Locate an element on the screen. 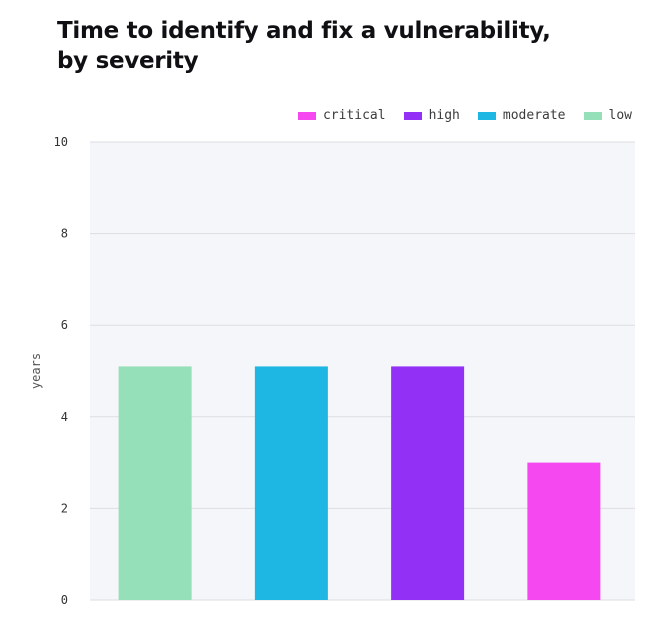  y-tick-label-2: 2 is located at coordinates (64, 508).